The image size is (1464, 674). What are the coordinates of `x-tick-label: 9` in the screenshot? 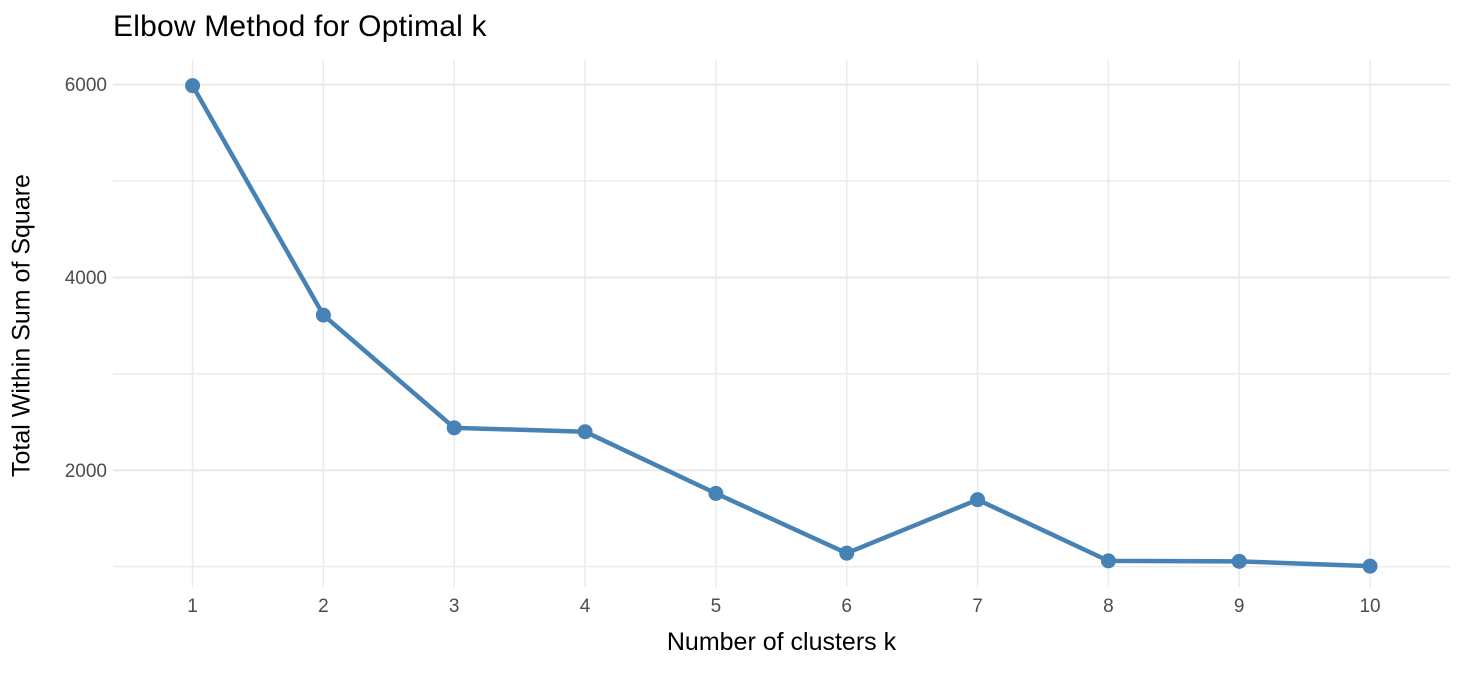 It's located at (1239, 606).